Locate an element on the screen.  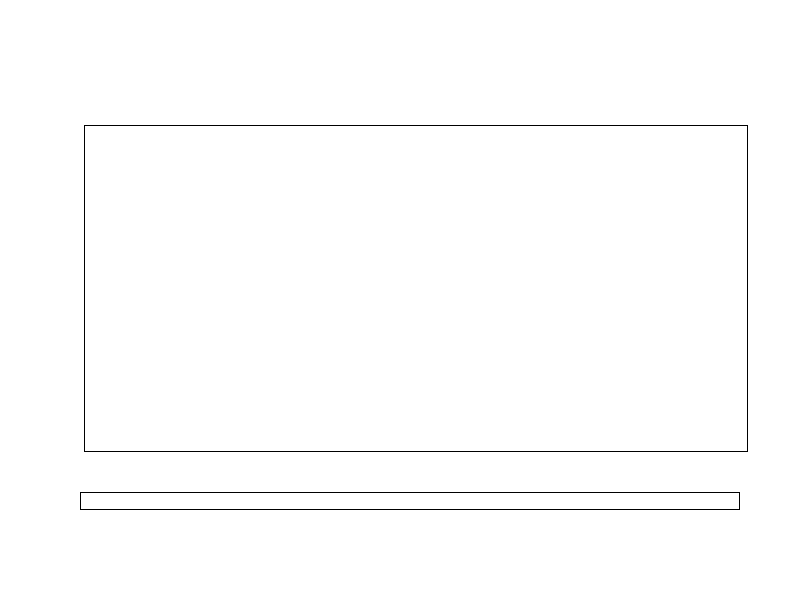
colorbar is located at coordinates (410, 501).